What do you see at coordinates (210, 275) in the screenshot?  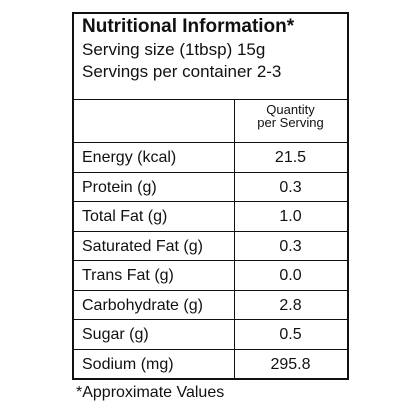 I see `table-row: Trans Fat (g) 0.0` at bounding box center [210, 275].